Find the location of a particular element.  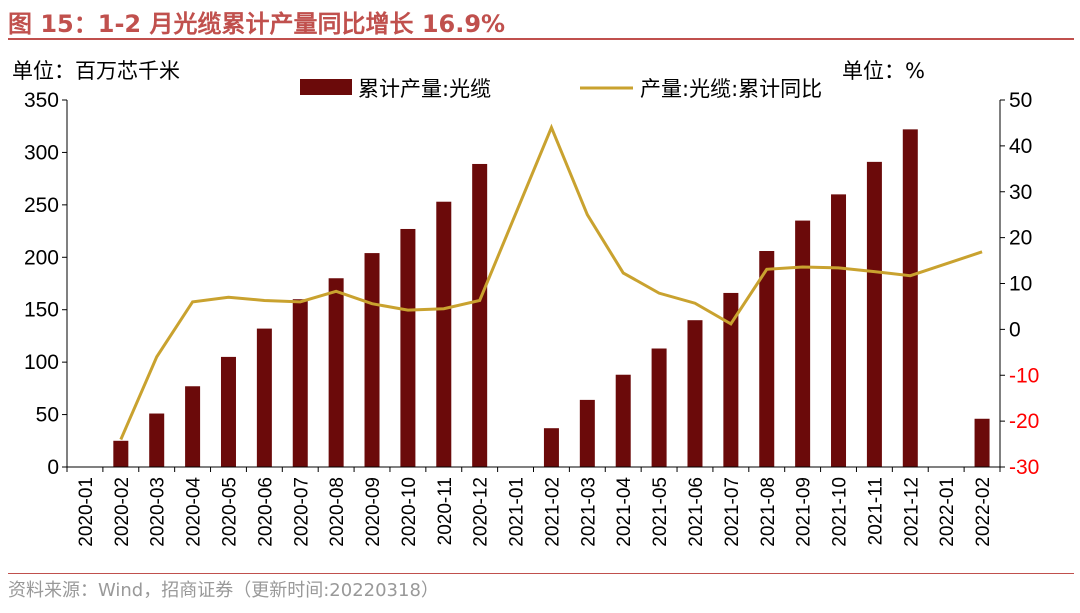

x-tick-label: 2020-10 is located at coordinates (409, 512).